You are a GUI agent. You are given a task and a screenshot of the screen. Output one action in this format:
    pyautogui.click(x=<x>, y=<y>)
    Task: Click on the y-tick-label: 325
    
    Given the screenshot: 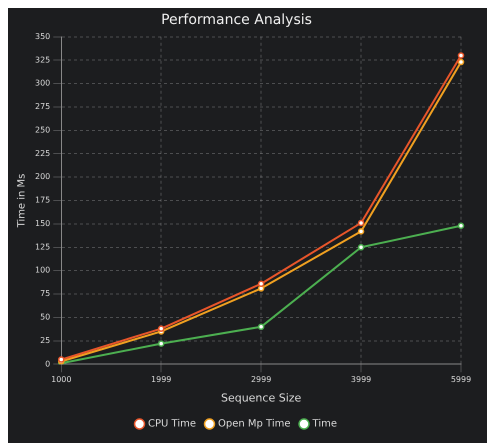 What is the action you would take?
    pyautogui.click(x=42, y=59)
    